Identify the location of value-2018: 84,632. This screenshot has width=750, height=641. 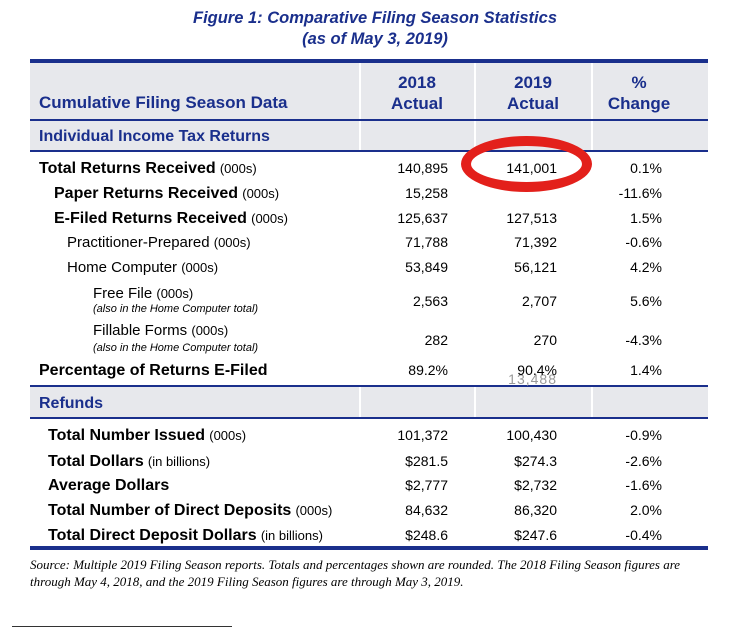
(426, 510).